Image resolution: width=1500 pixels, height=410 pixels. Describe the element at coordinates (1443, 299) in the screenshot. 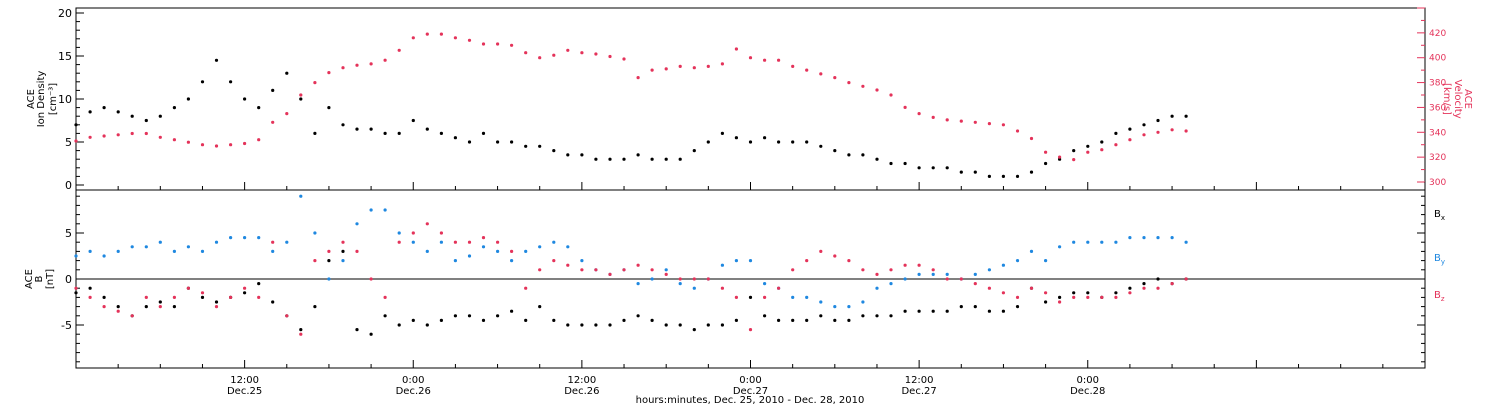

I see `legend-bz-sub: z` at that location.